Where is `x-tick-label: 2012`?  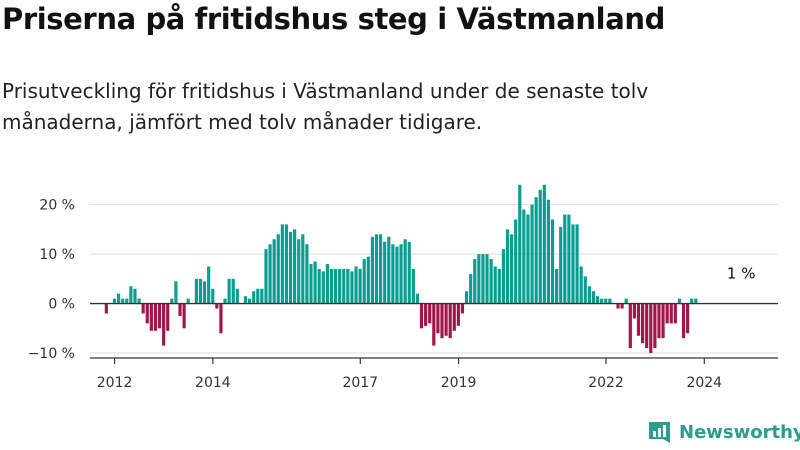
x-tick-label: 2012 is located at coordinates (115, 383).